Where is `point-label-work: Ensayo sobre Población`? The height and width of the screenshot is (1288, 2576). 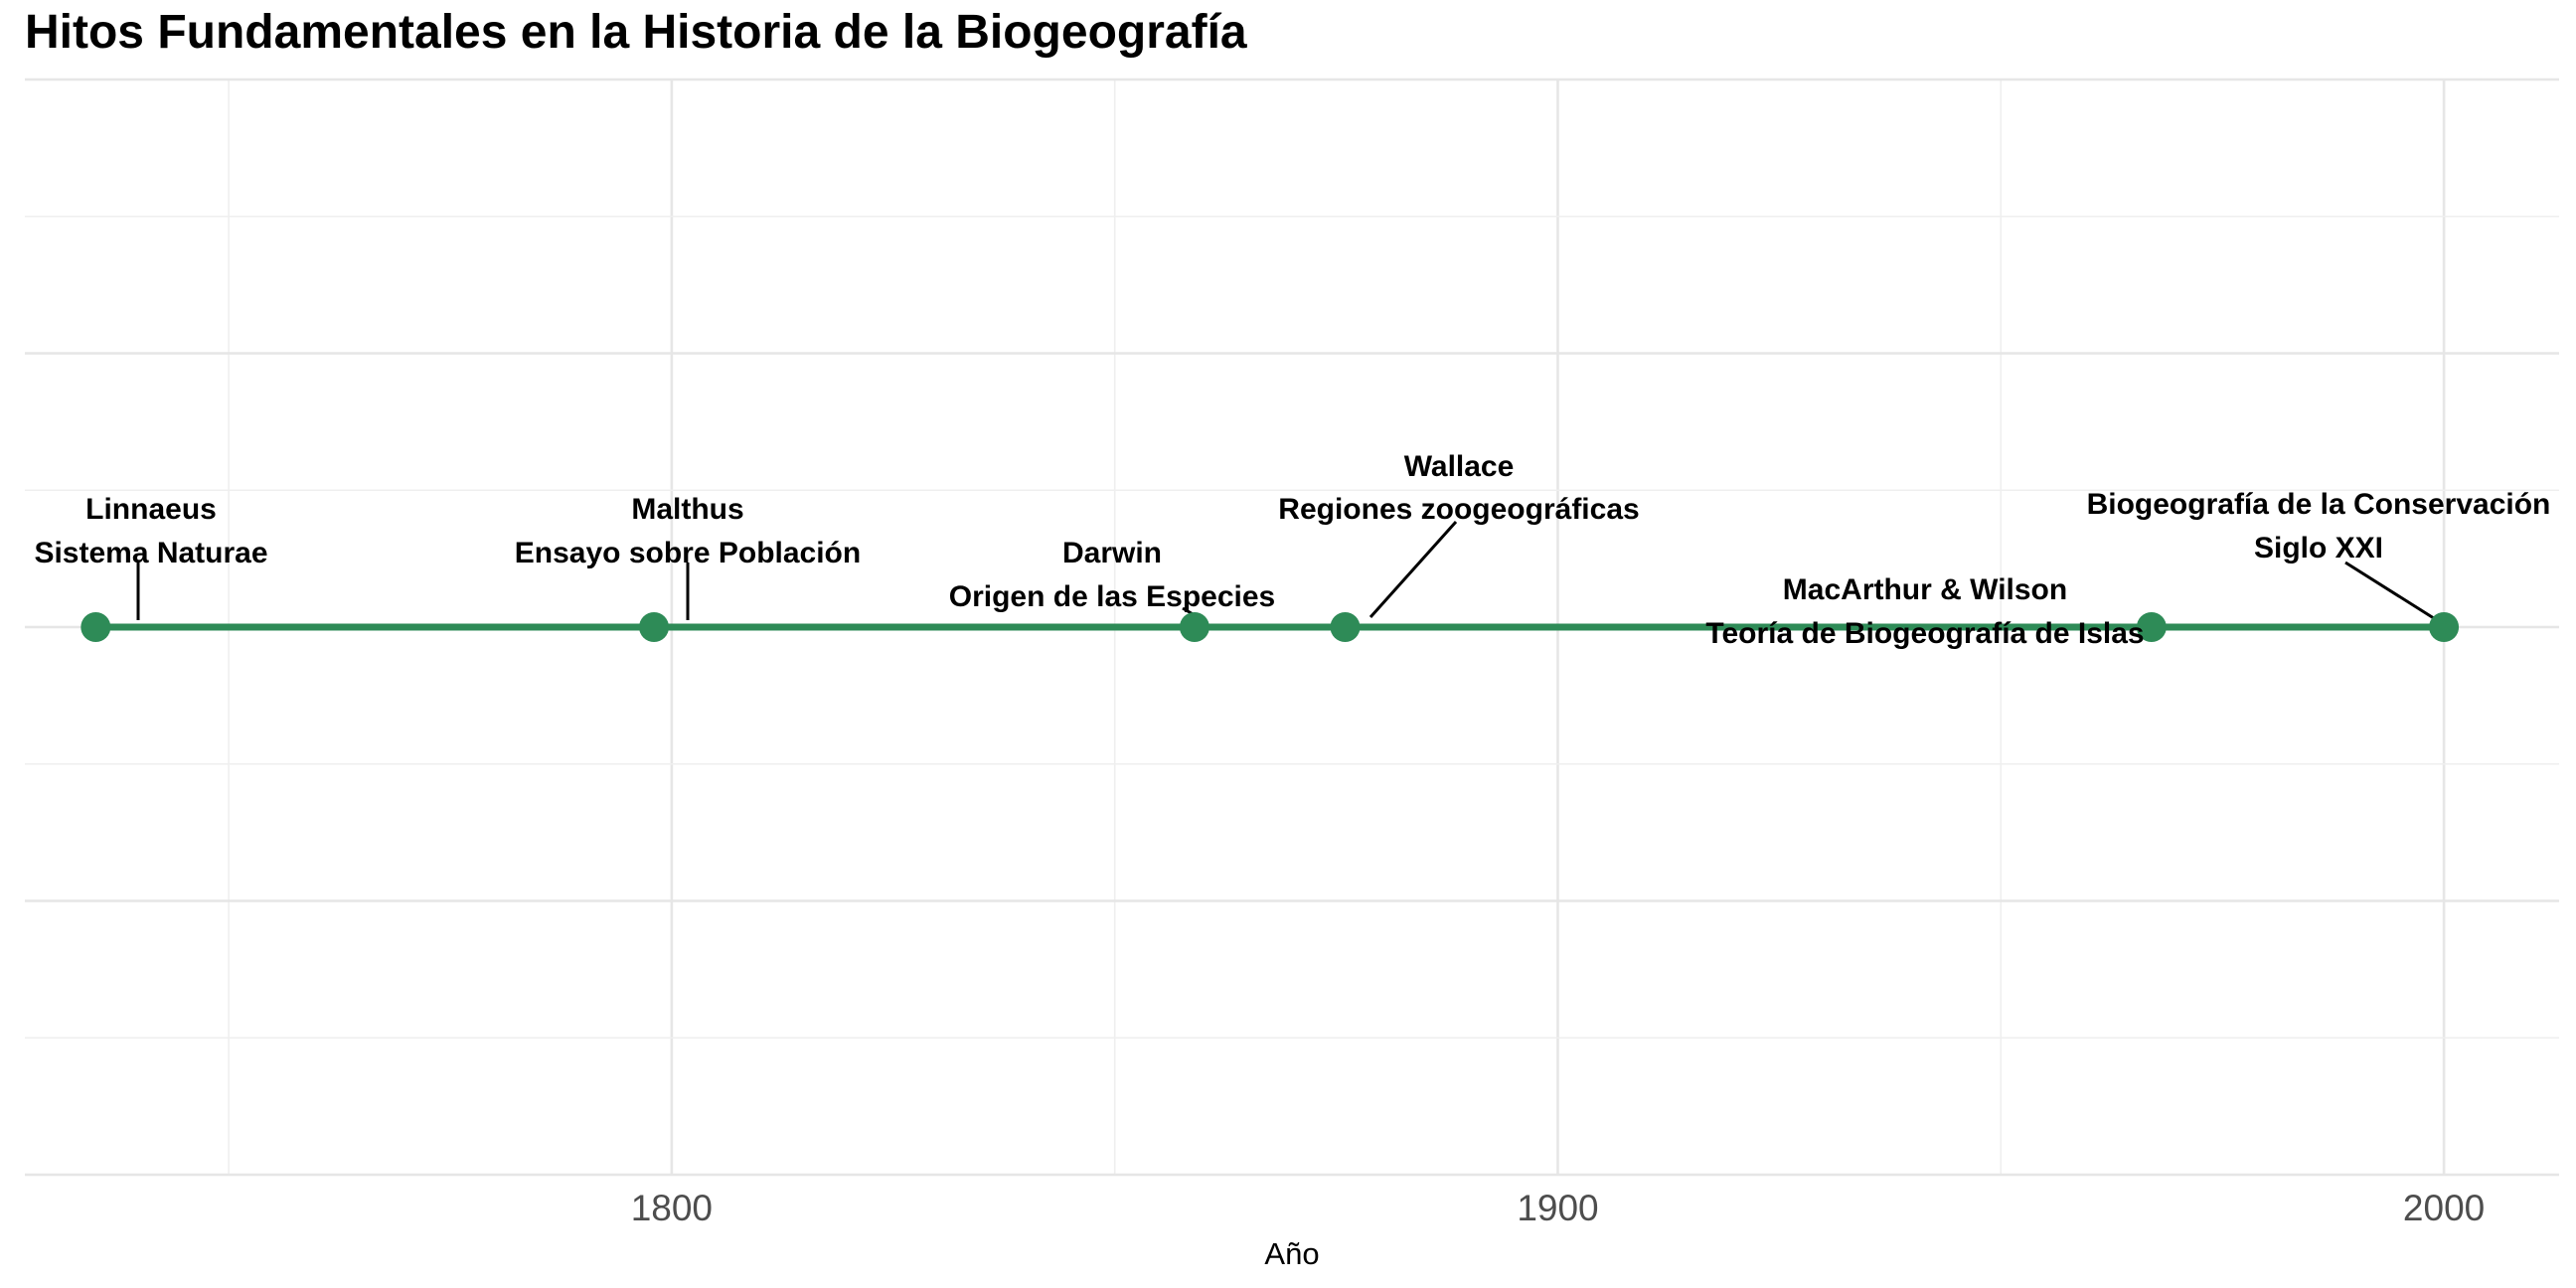
point-label-work: Ensayo sobre Población is located at coordinates (688, 553).